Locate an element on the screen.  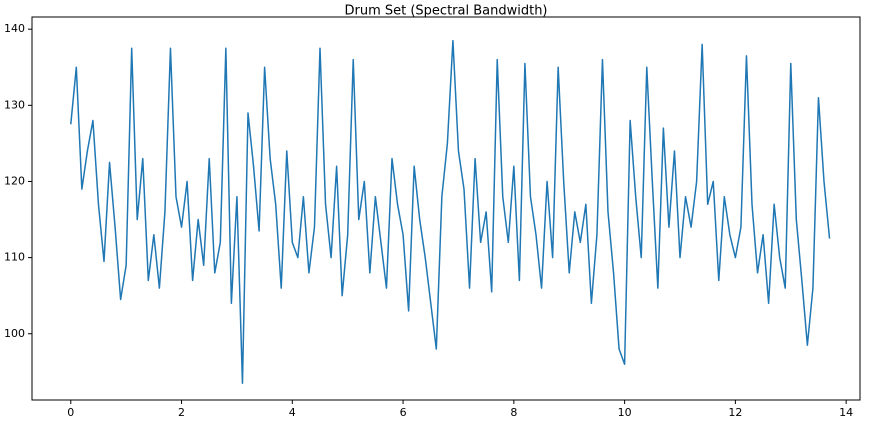
y-tick-label: 140 is located at coordinates (14, 28).